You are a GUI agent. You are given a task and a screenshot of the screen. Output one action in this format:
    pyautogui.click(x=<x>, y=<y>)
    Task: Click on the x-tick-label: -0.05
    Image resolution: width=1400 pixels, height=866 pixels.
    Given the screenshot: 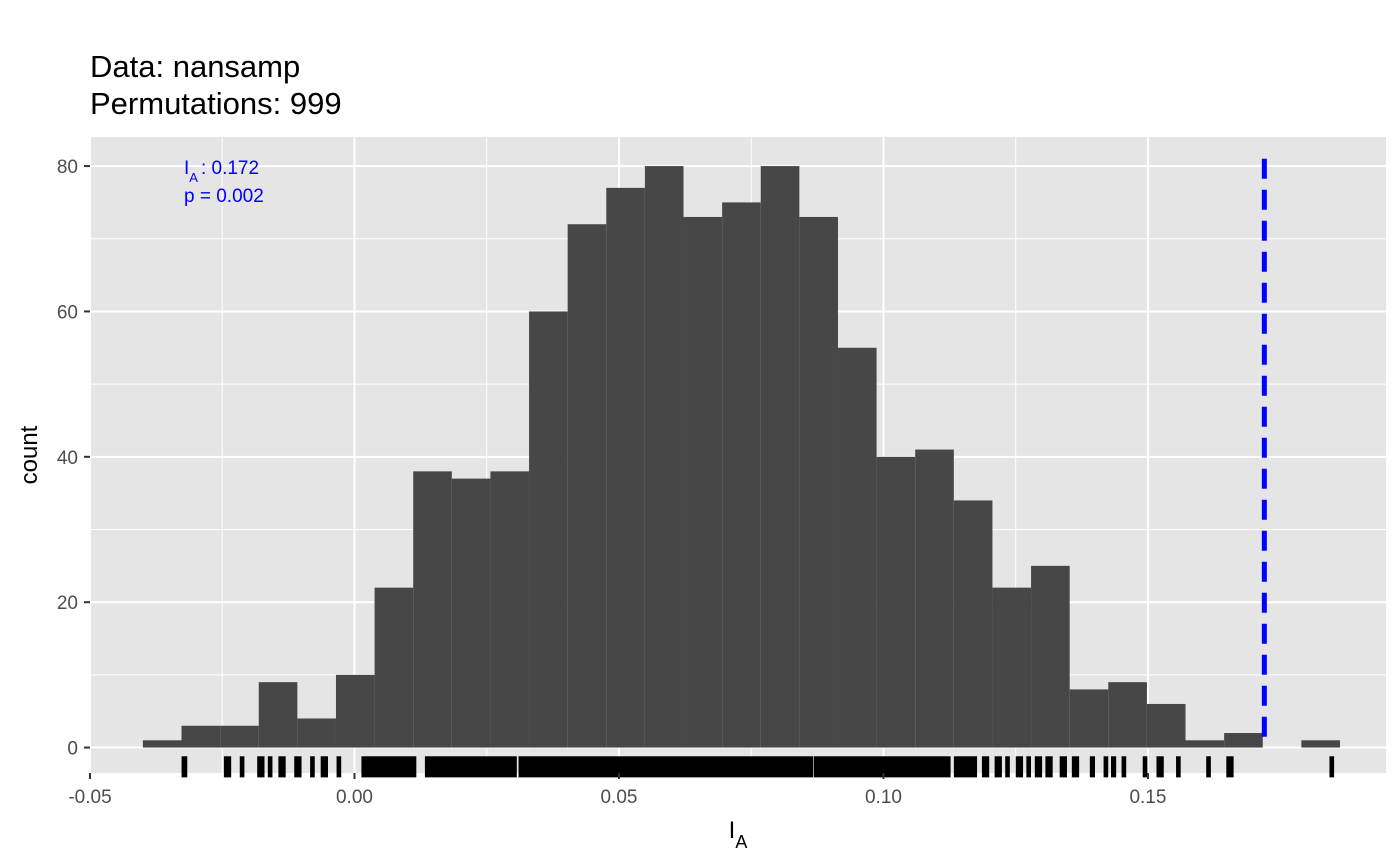 What is the action you would take?
    pyautogui.click(x=89, y=797)
    